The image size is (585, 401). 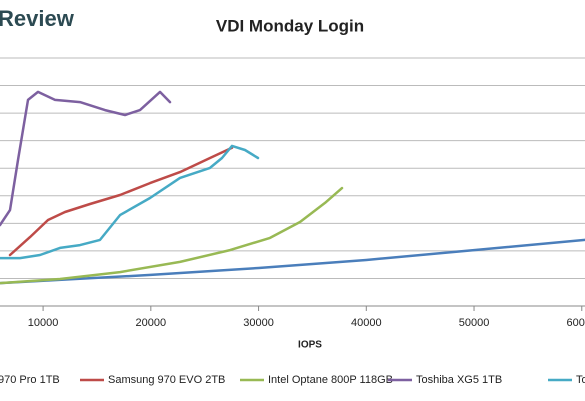 I want to click on legend-label: 970 Pro 1TB, so click(x=30, y=380).